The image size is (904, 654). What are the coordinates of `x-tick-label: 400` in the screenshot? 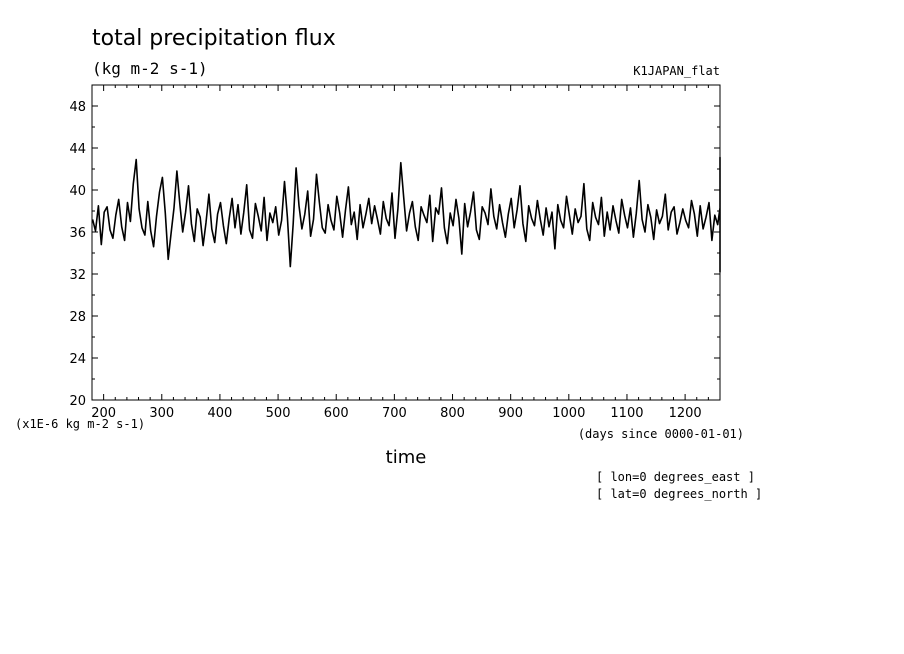 It's located at (220, 413).